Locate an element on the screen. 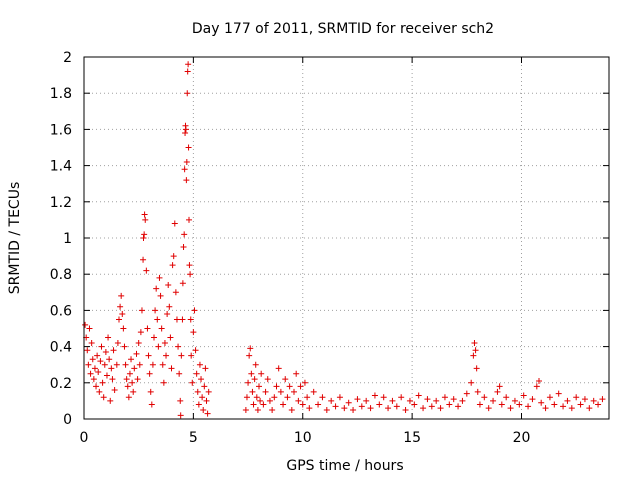 This screenshot has height=480, width=640. y-tick-label: 0.8 is located at coordinates (61, 275).